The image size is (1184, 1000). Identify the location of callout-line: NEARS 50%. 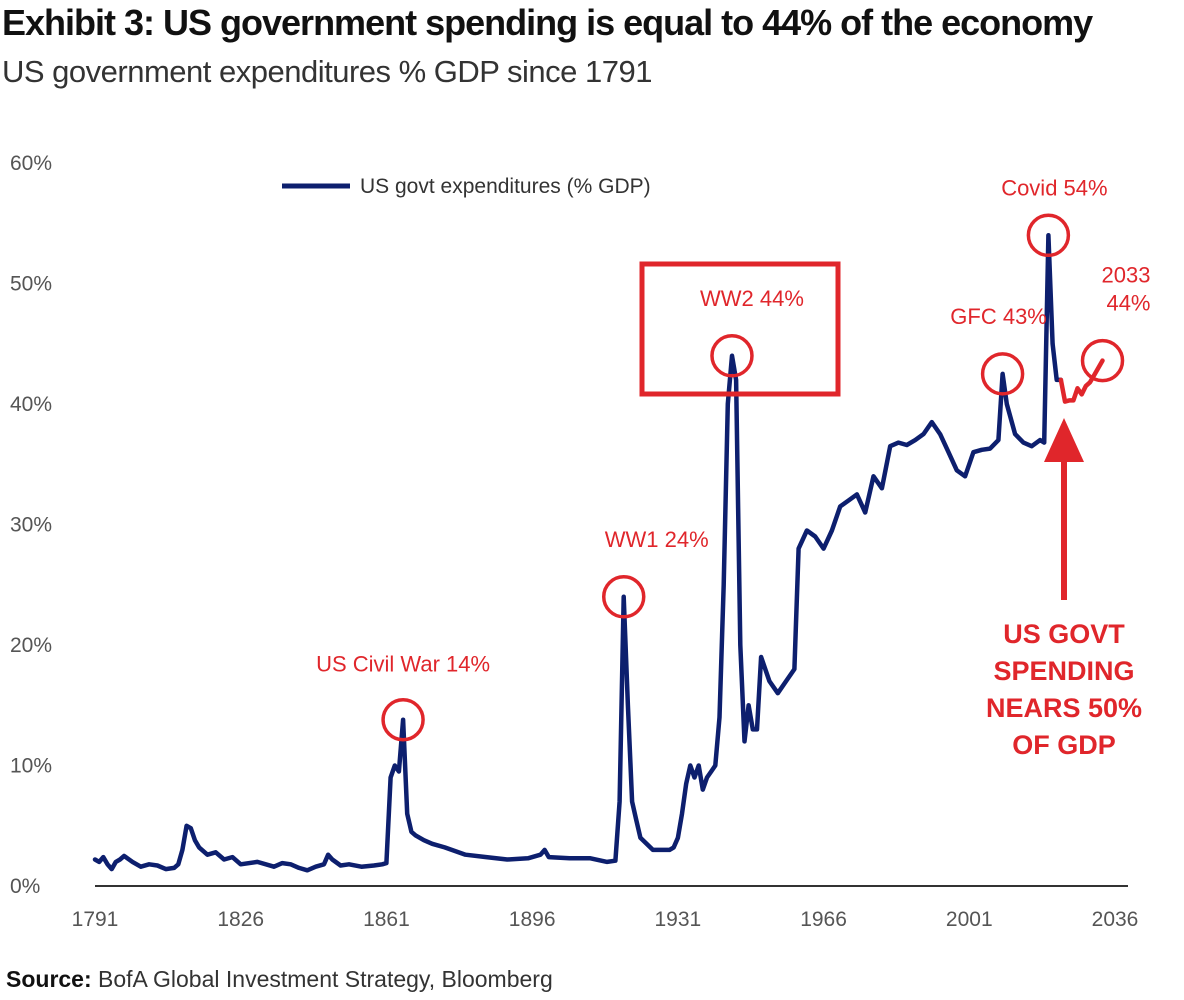
(1064, 708).